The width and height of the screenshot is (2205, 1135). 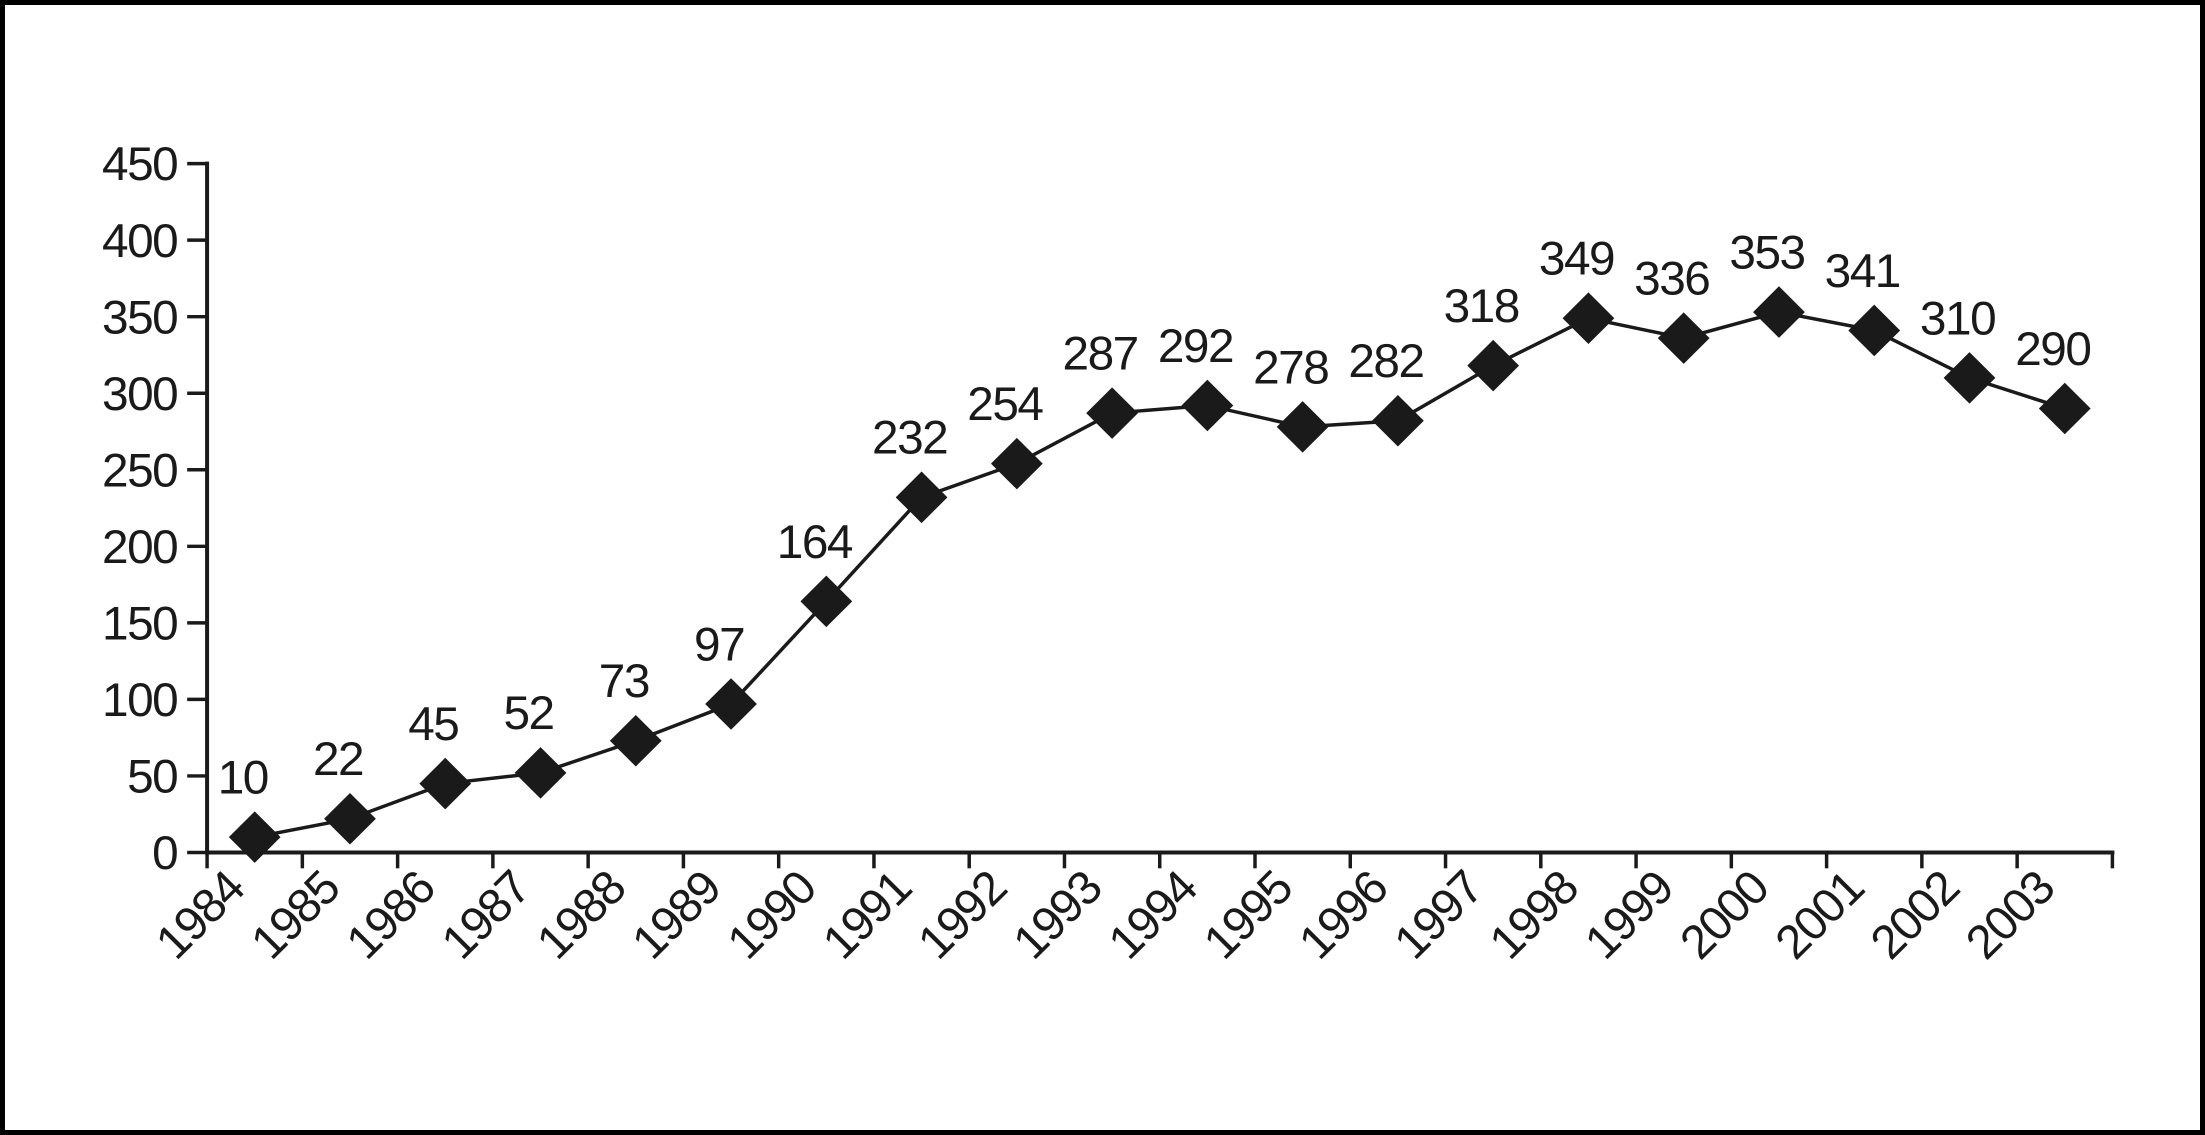 I want to click on x-tick-label: 1994, so click(x=1153, y=915).